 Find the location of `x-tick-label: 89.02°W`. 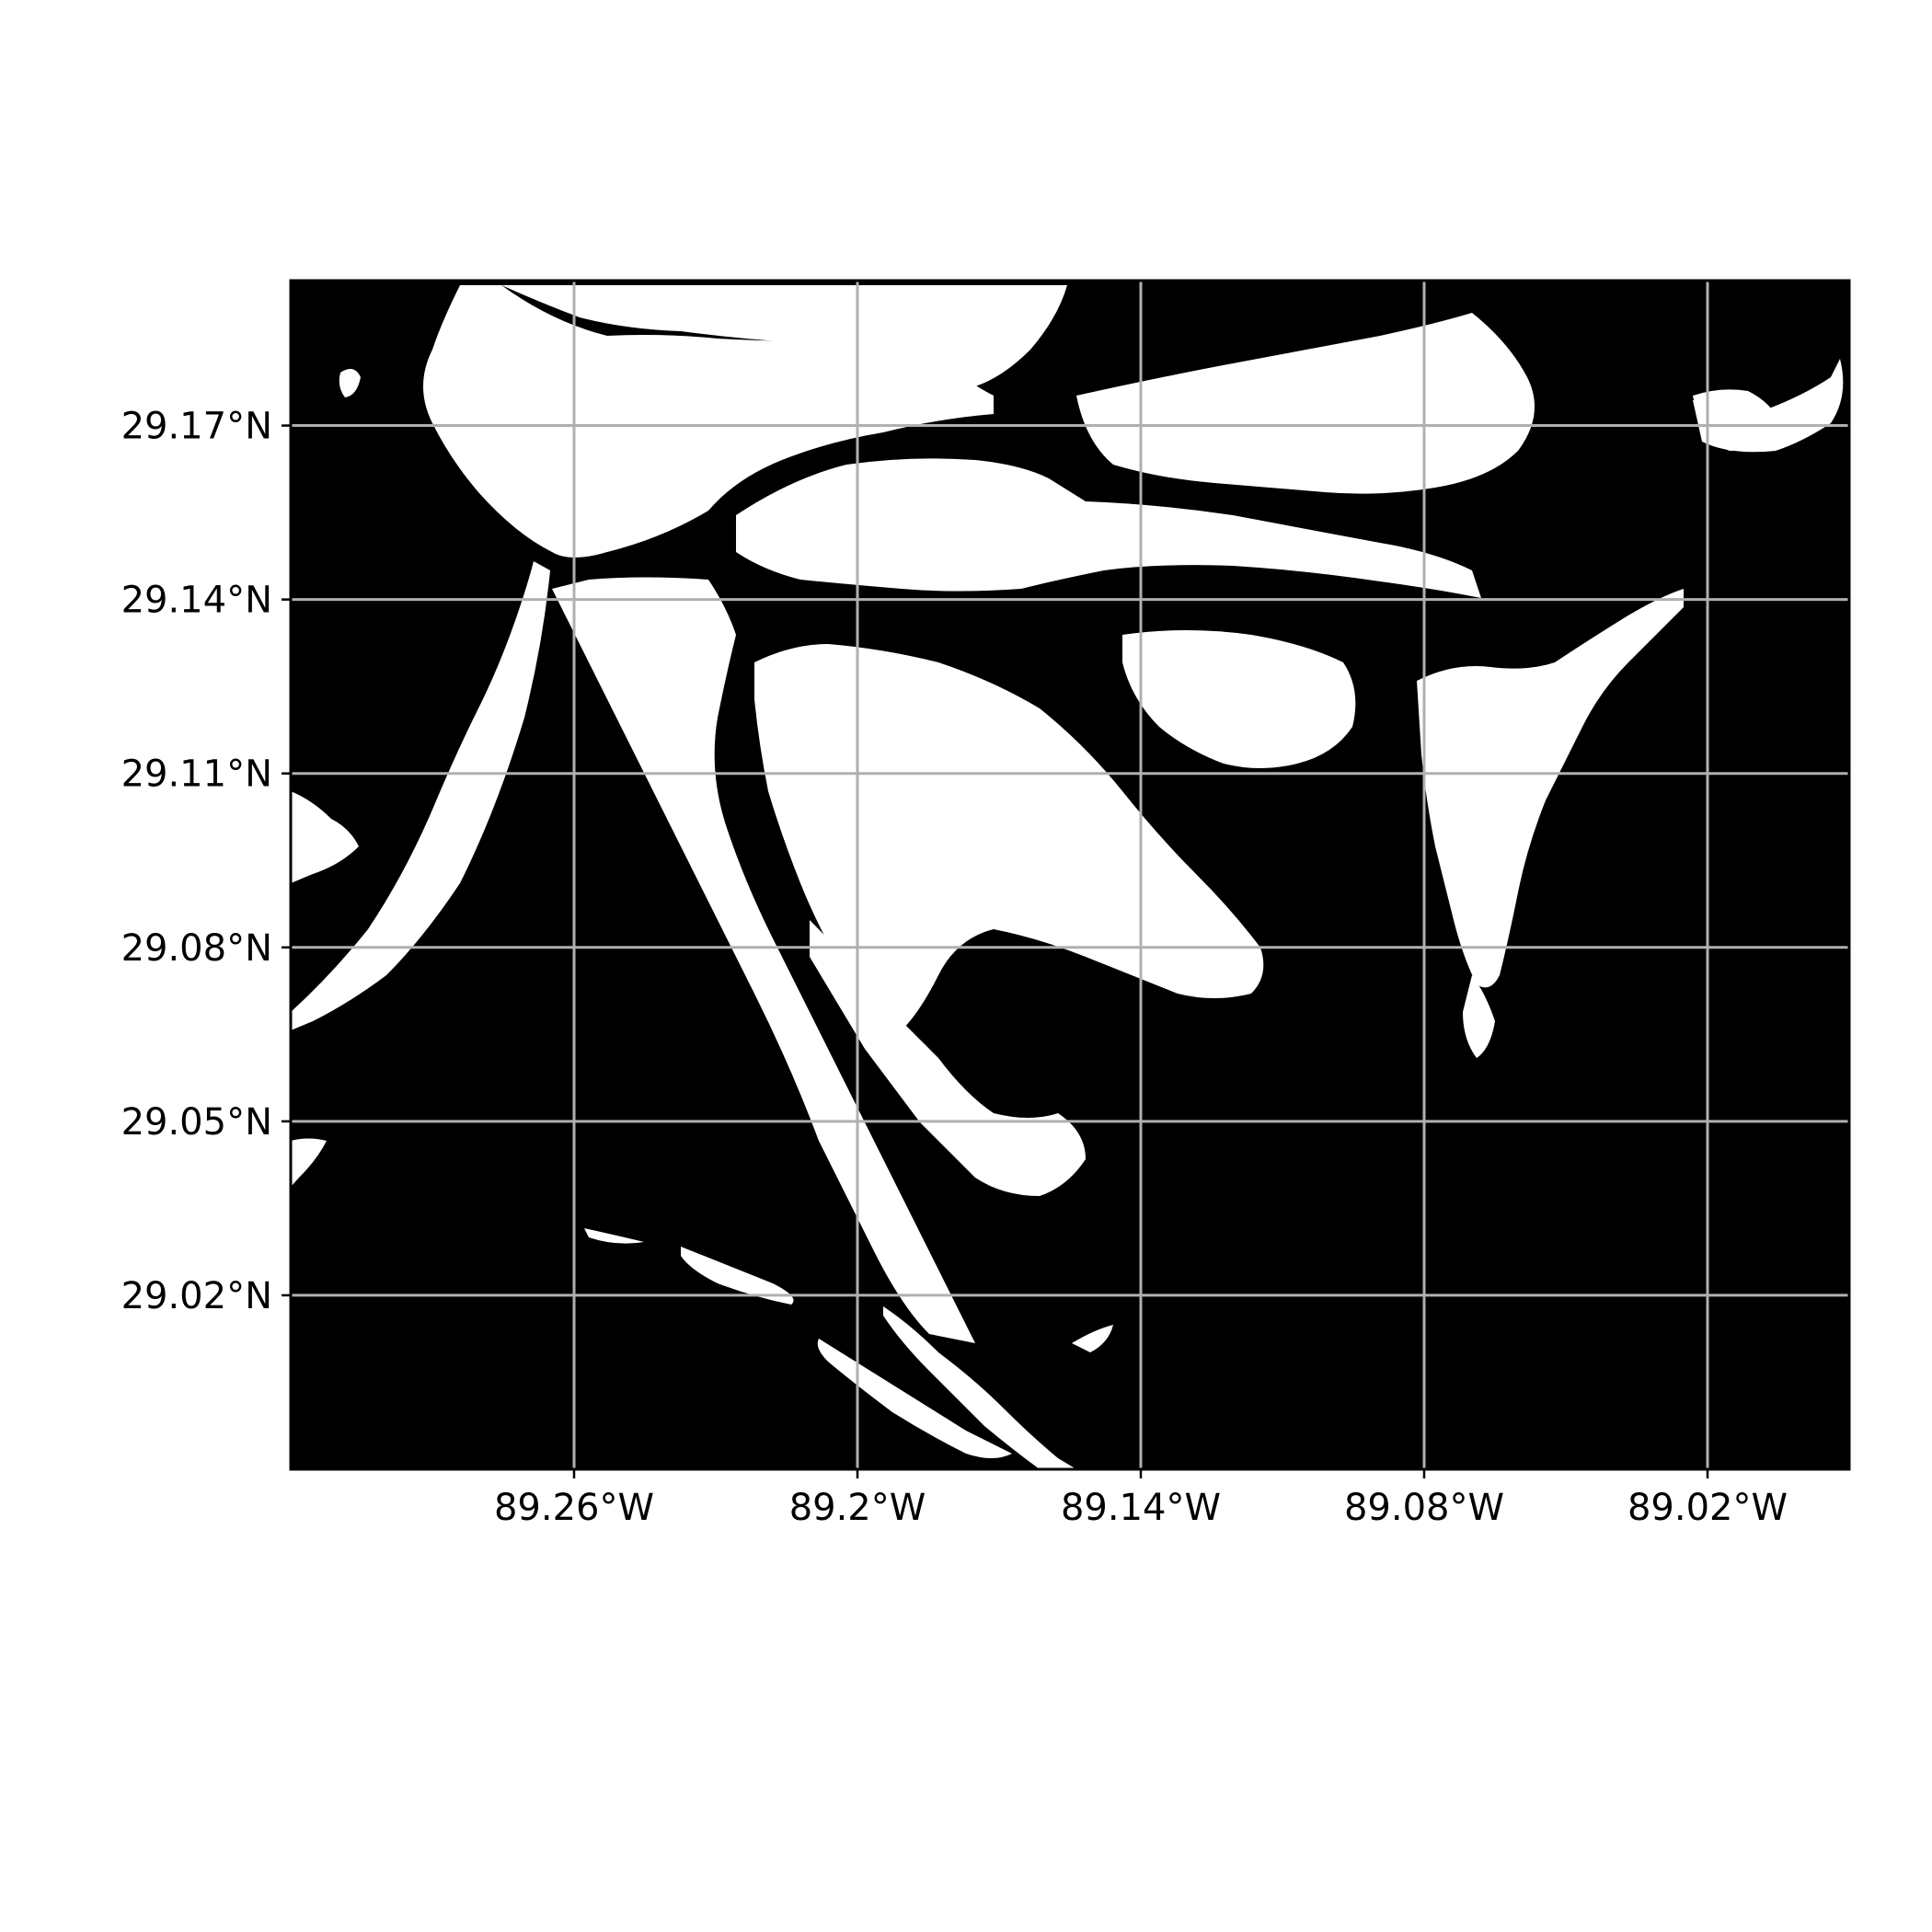

x-tick-label: 89.02°W is located at coordinates (1707, 1508).